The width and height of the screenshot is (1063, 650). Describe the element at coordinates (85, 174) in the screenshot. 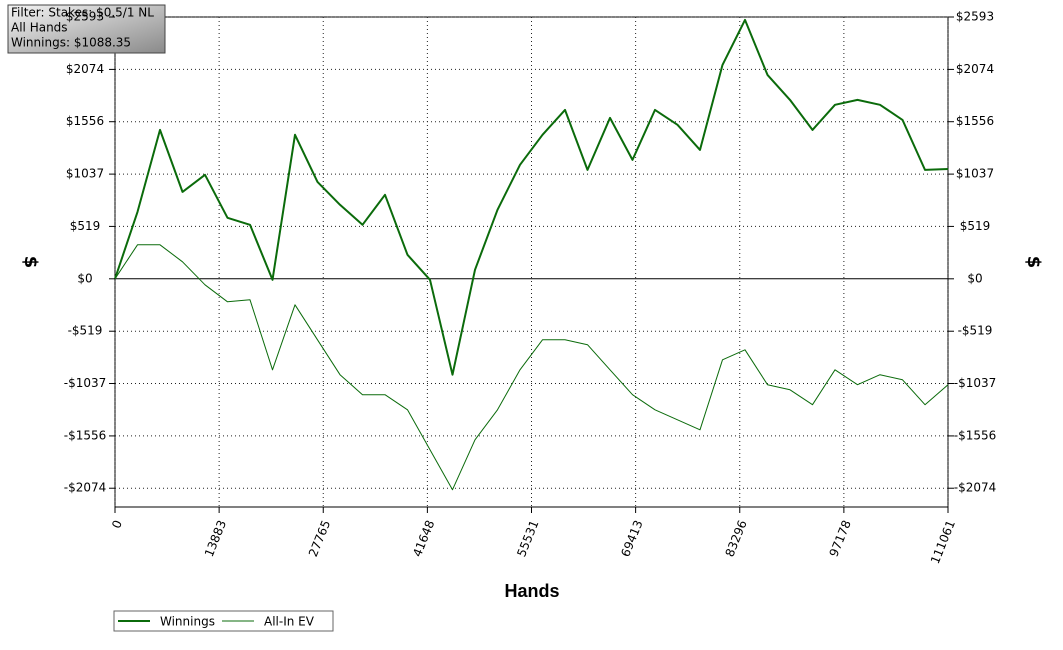

I see `y-tick-label: $1037` at that location.